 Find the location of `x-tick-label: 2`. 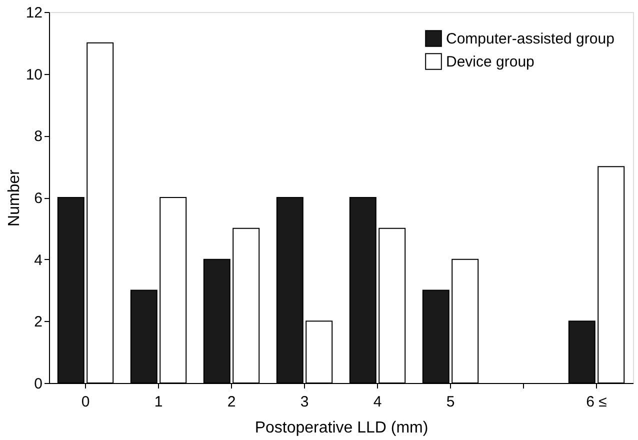

x-tick-label: 2 is located at coordinates (231, 402).